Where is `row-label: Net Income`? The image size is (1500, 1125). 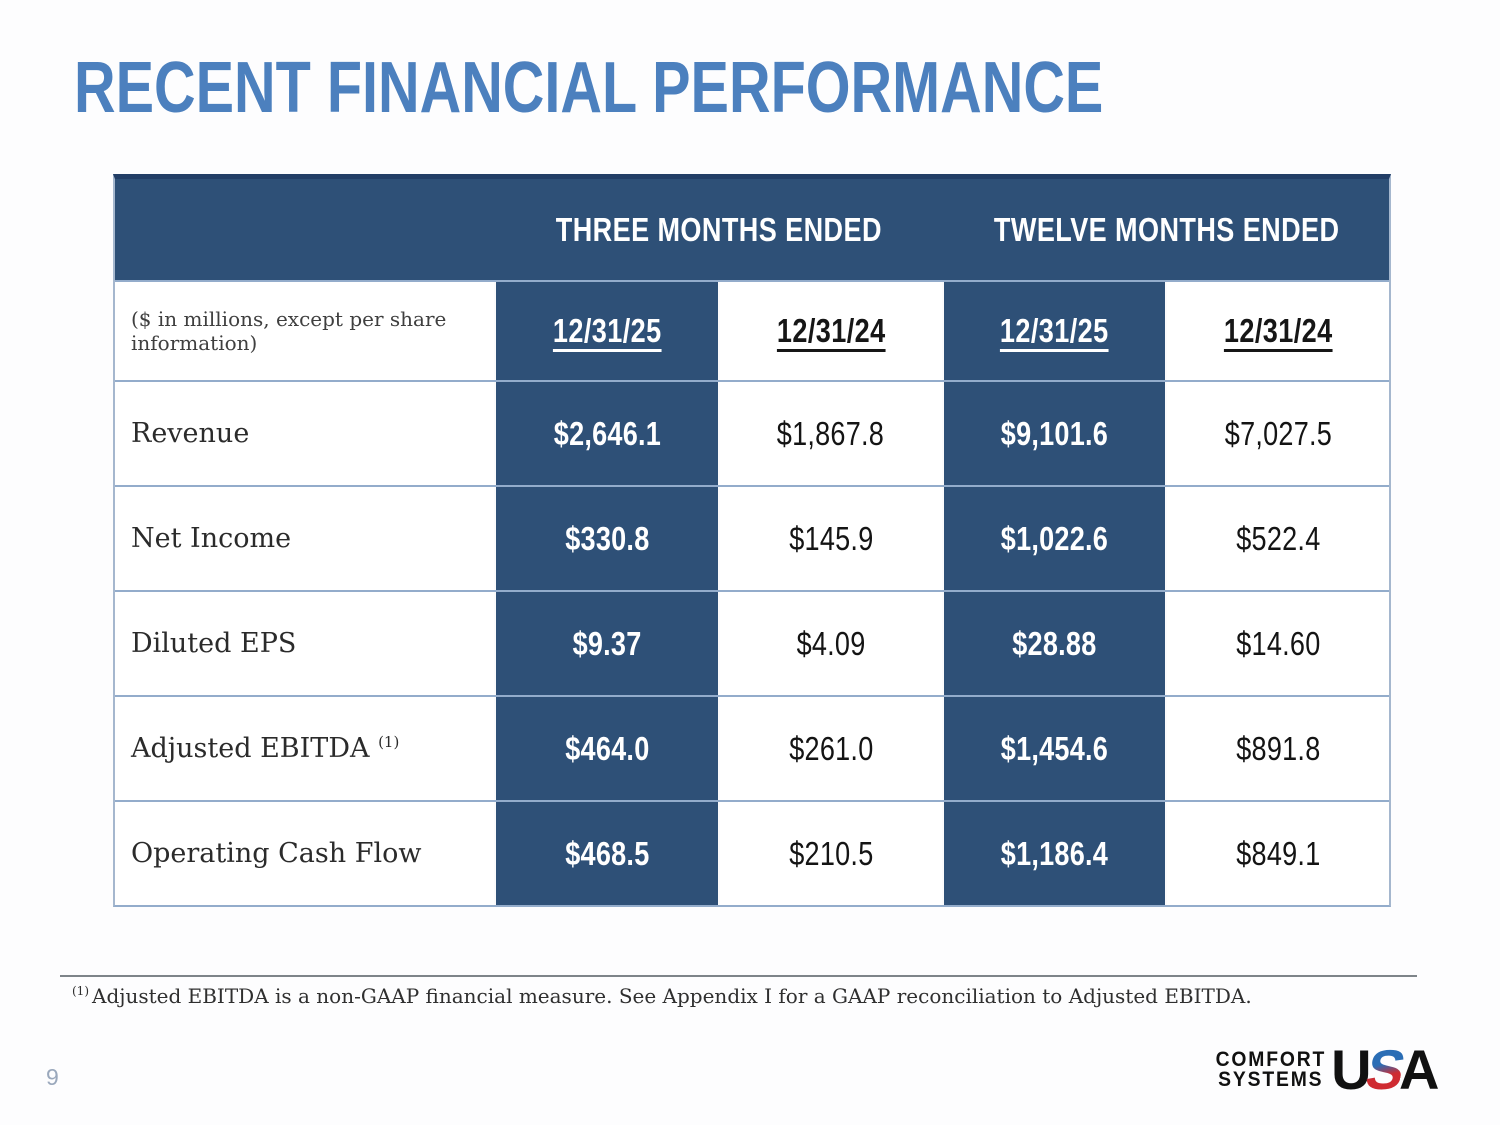
row-label: Net Income is located at coordinates (211, 538).